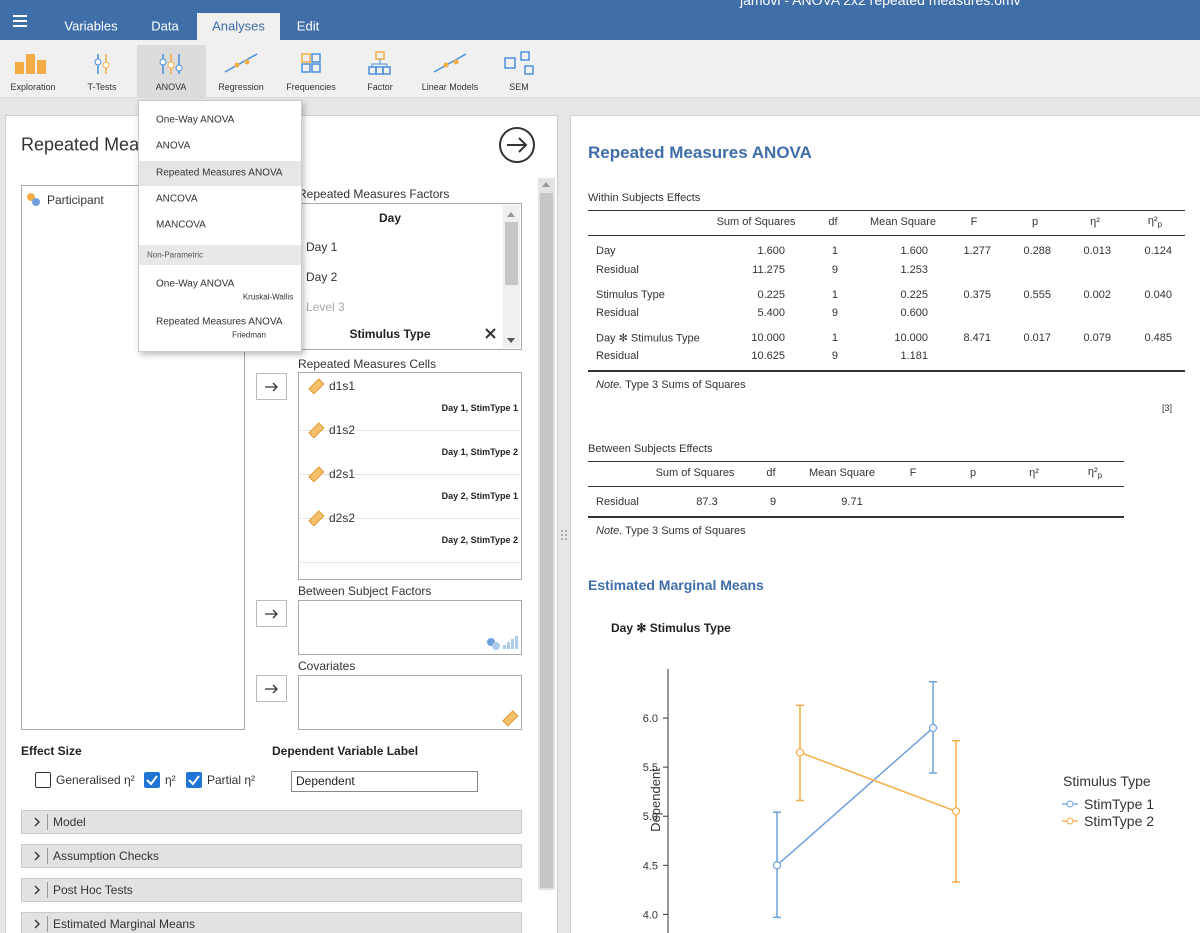 The height and width of the screenshot is (933, 1200). I want to click on run-button-arrow, so click(516, 145).